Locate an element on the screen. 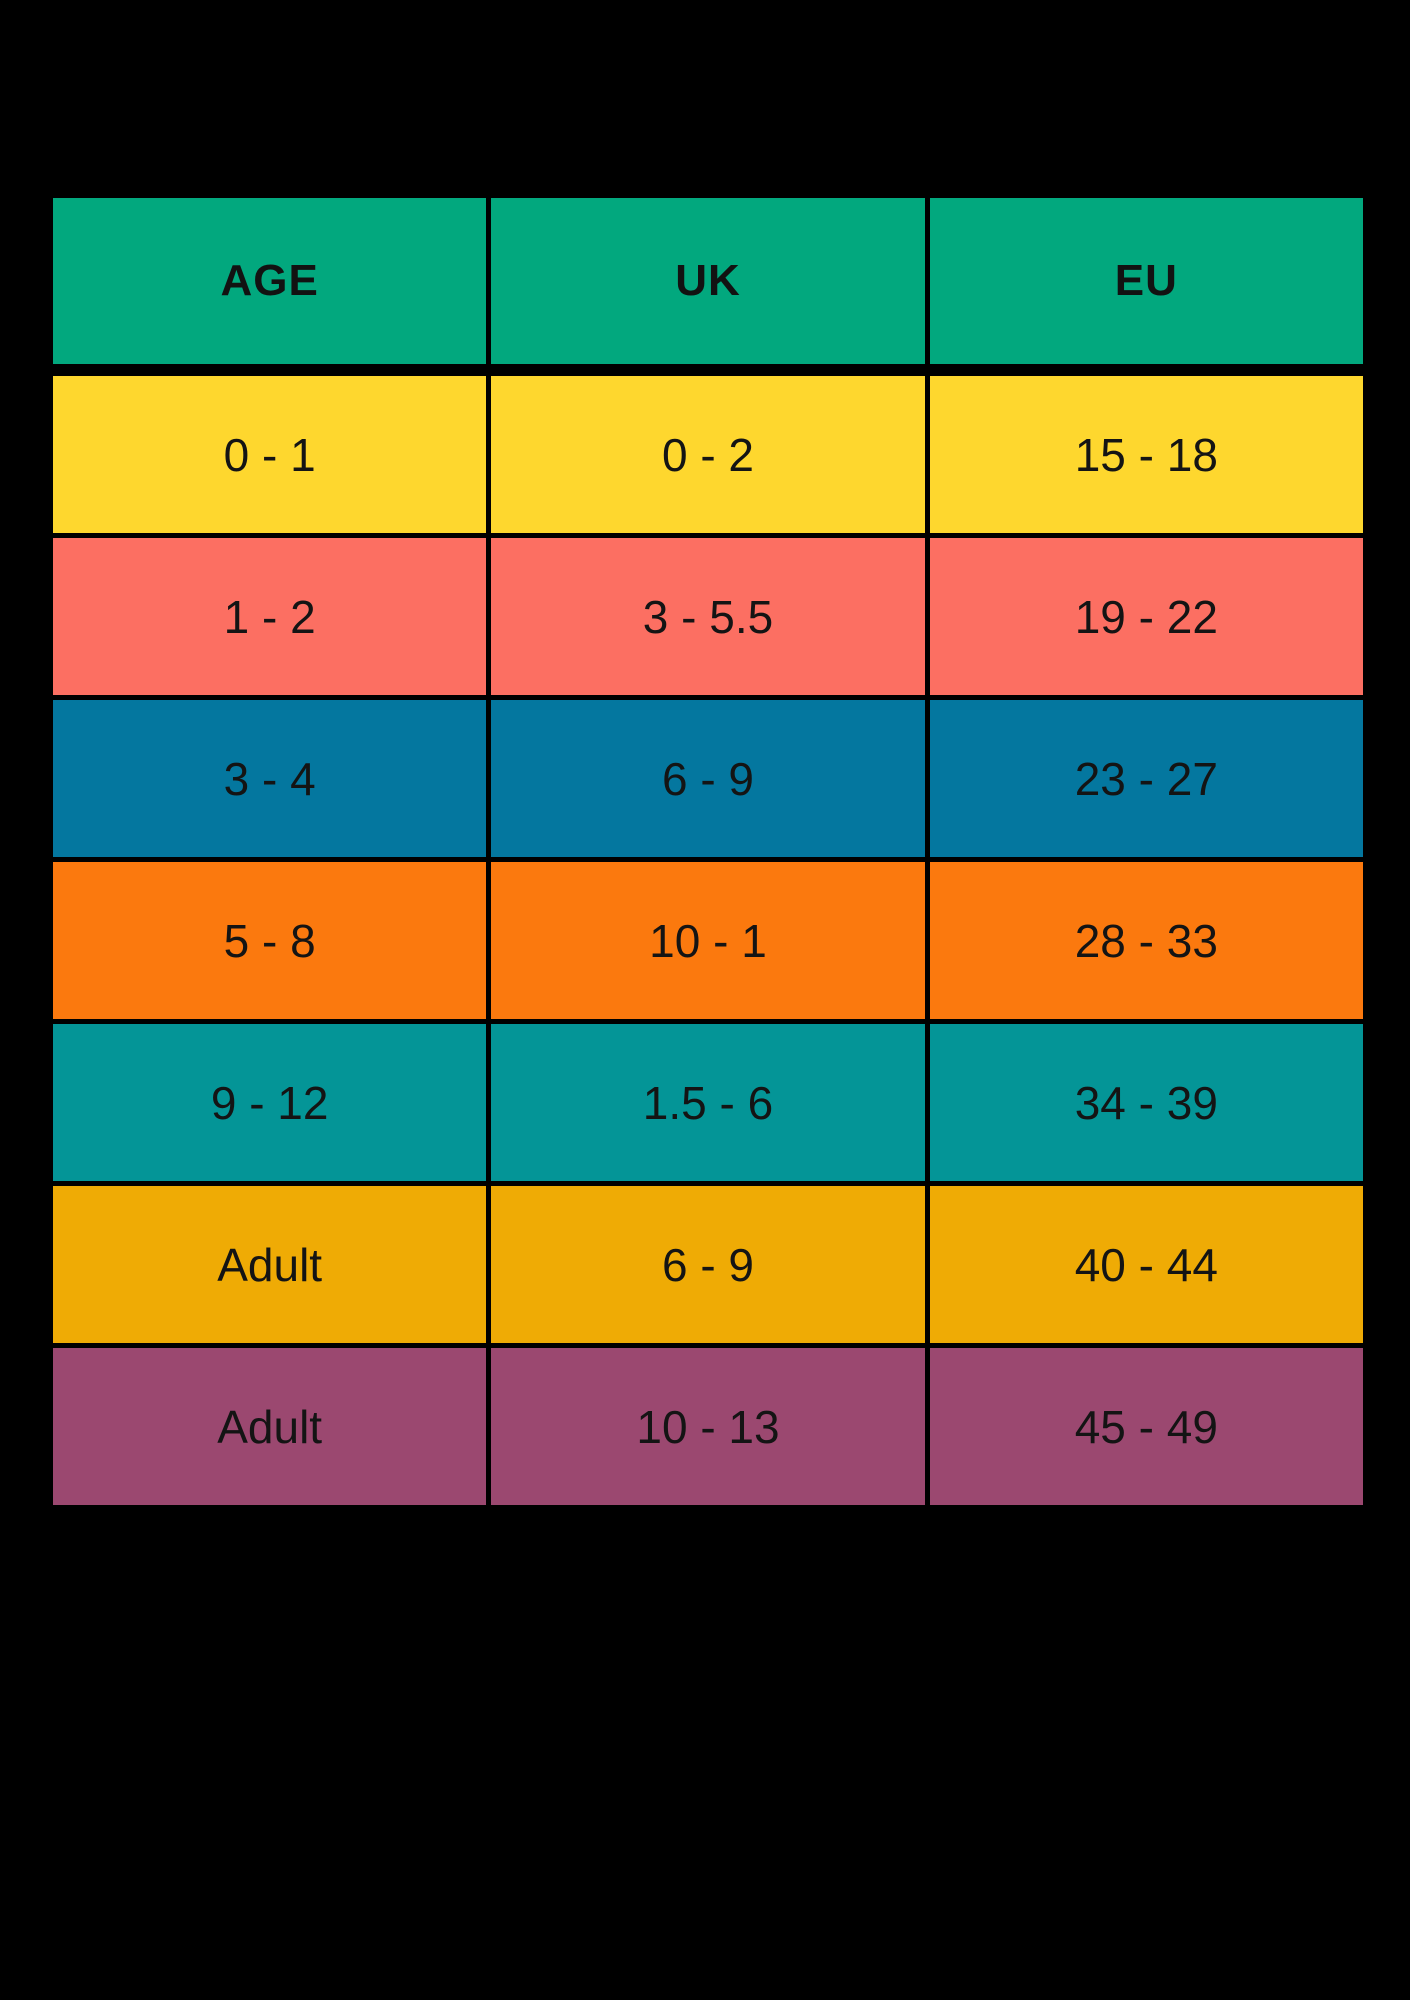  uk-cell: 3 - 5.5 is located at coordinates (708, 616).